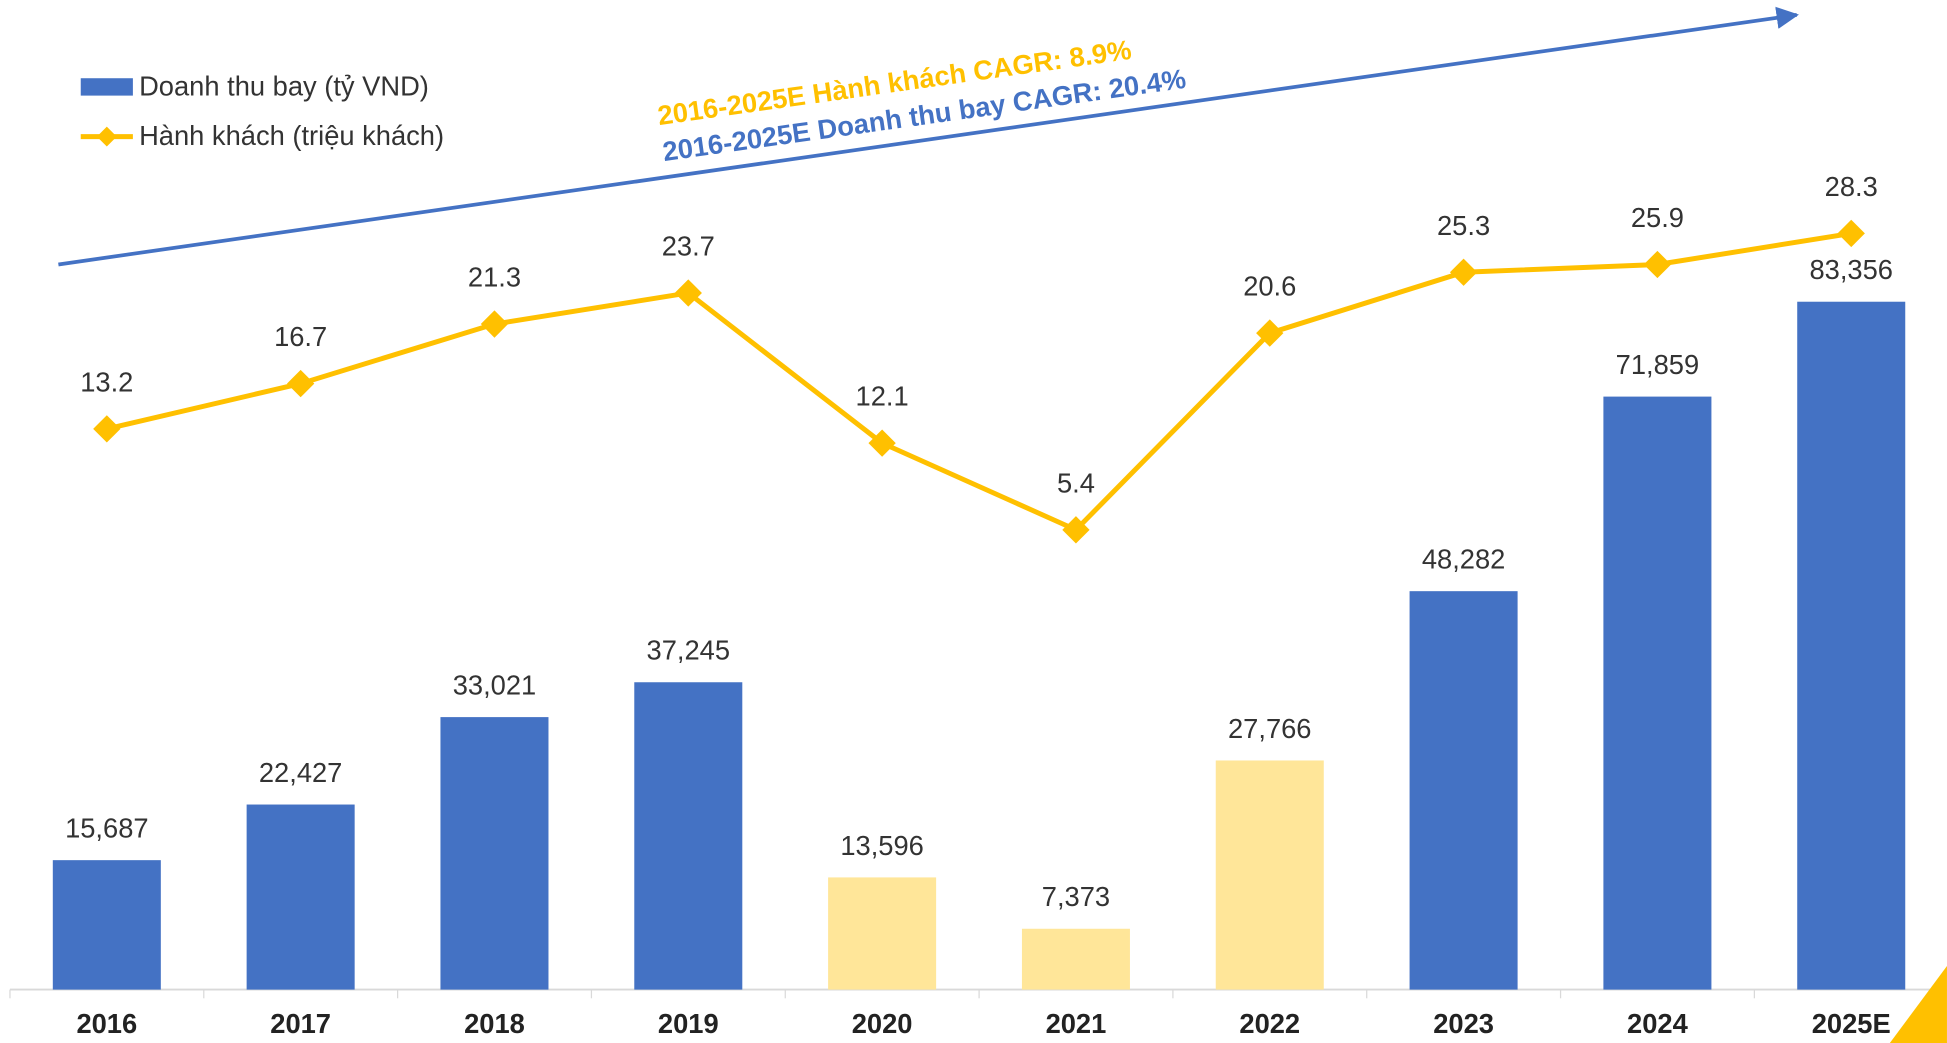 The width and height of the screenshot is (1947, 1043). What do you see at coordinates (882, 396) in the screenshot?
I see `line-value-label: 12.1` at bounding box center [882, 396].